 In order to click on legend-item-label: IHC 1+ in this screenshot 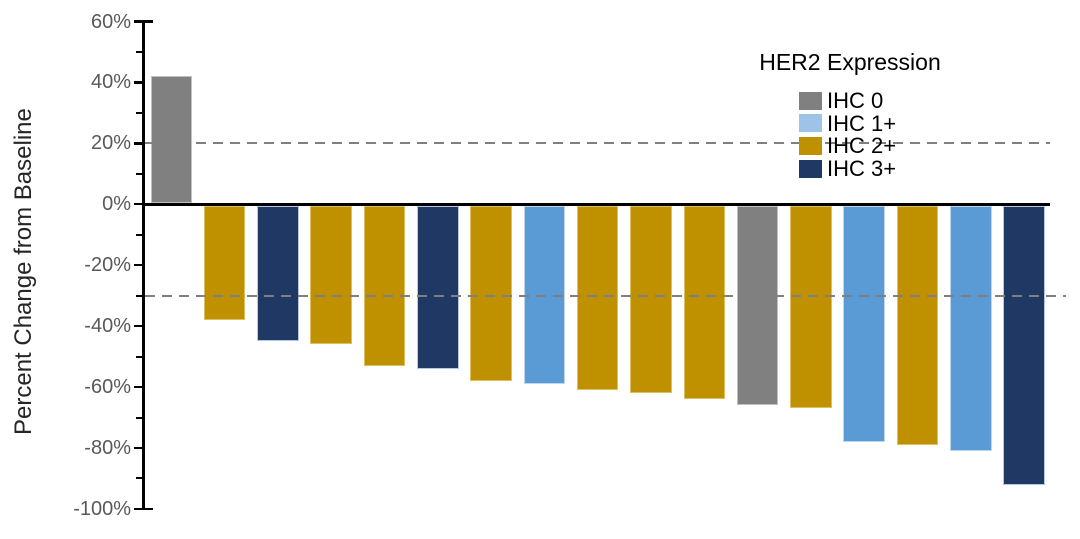, I will do `click(862, 123)`.